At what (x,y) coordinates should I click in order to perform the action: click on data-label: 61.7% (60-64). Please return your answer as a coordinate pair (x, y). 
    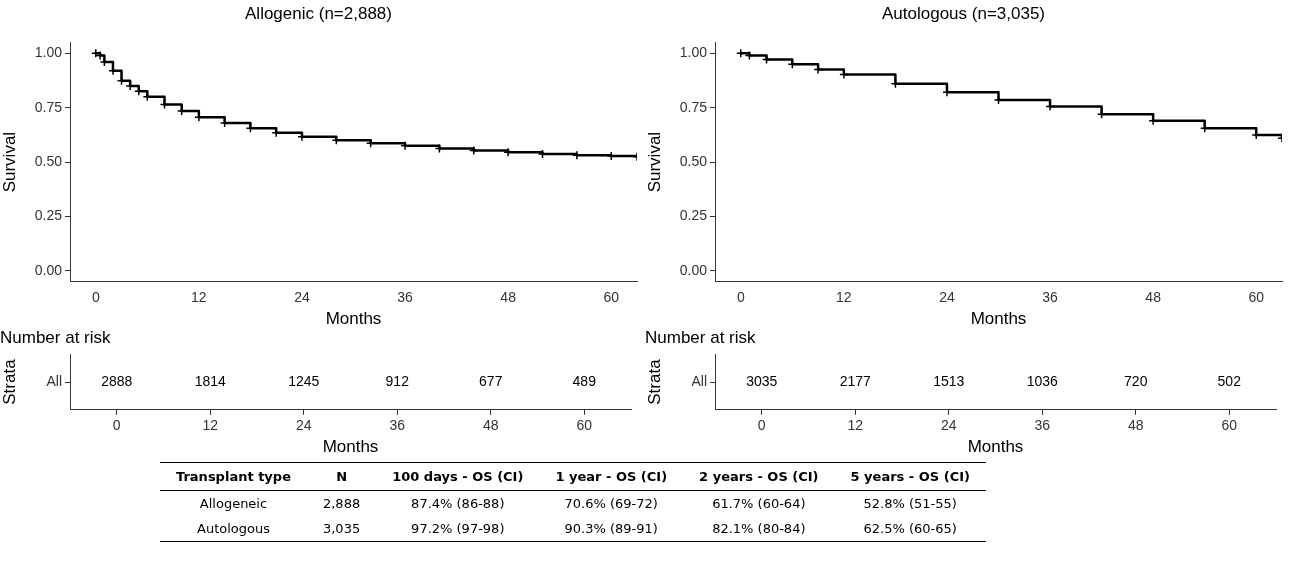
    Looking at the image, I should click on (759, 504).